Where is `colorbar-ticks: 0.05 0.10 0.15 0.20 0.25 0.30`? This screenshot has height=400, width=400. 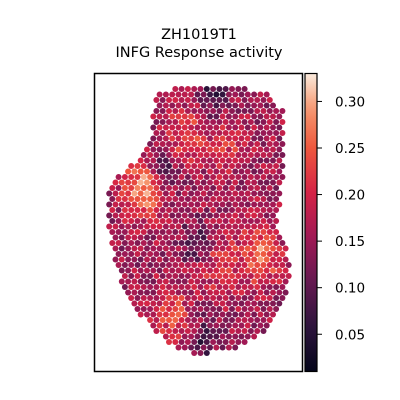
colorbar-ticks: 0.05 0.10 0.15 0.20 0.25 0.30 is located at coordinates (341, 218).